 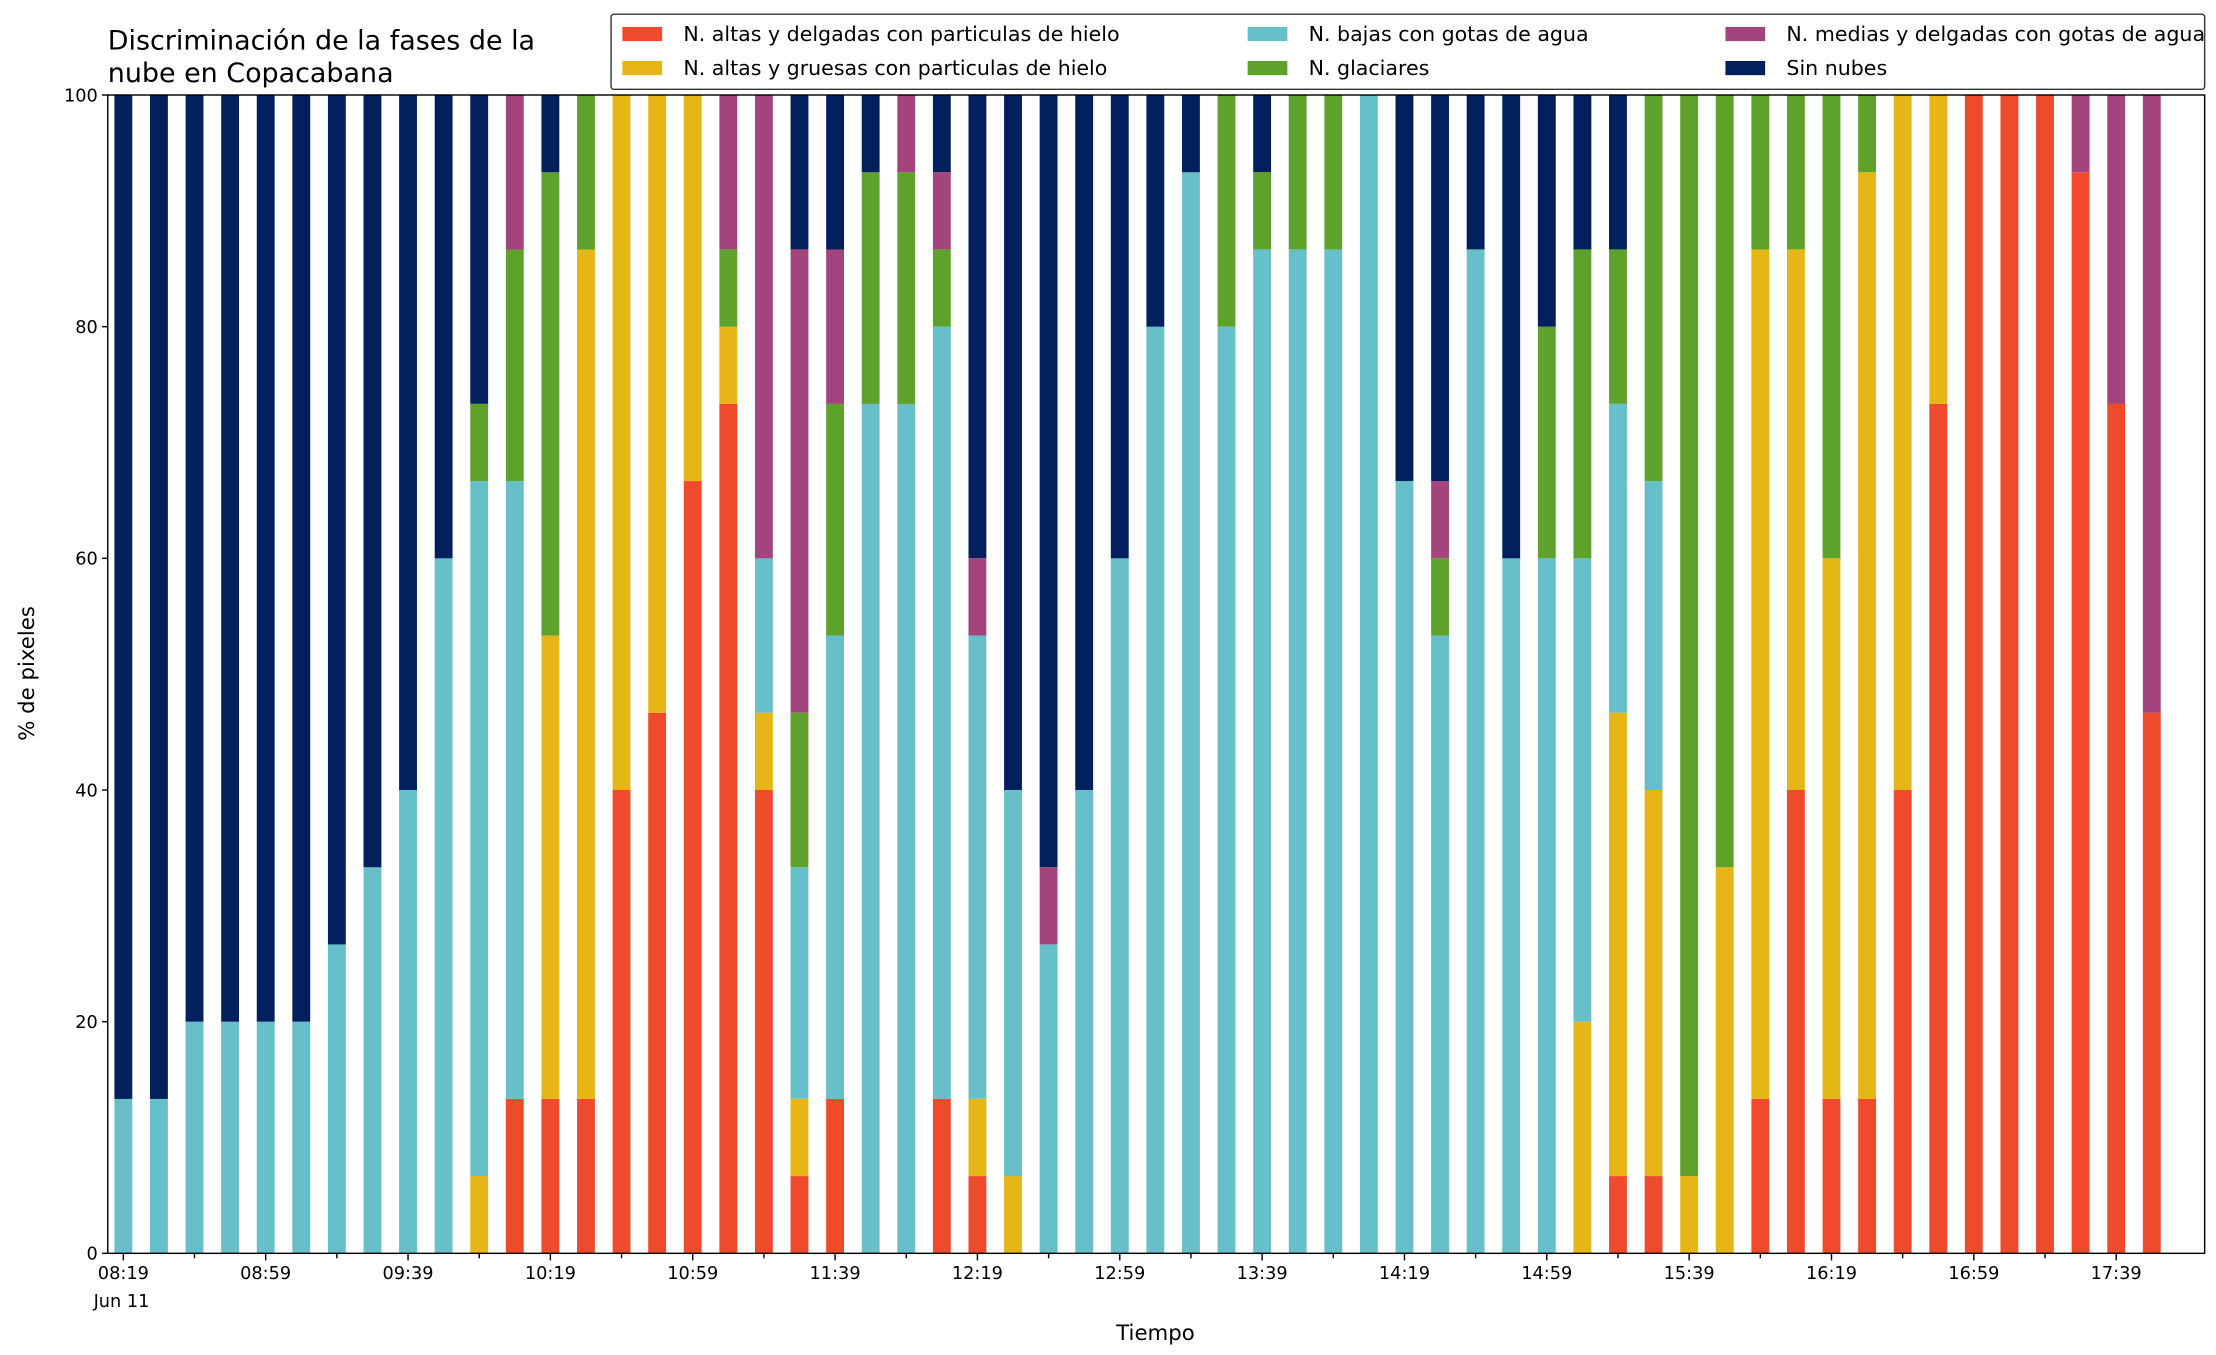 I want to click on x-tick-label: 10:59, so click(x=692, y=1274).